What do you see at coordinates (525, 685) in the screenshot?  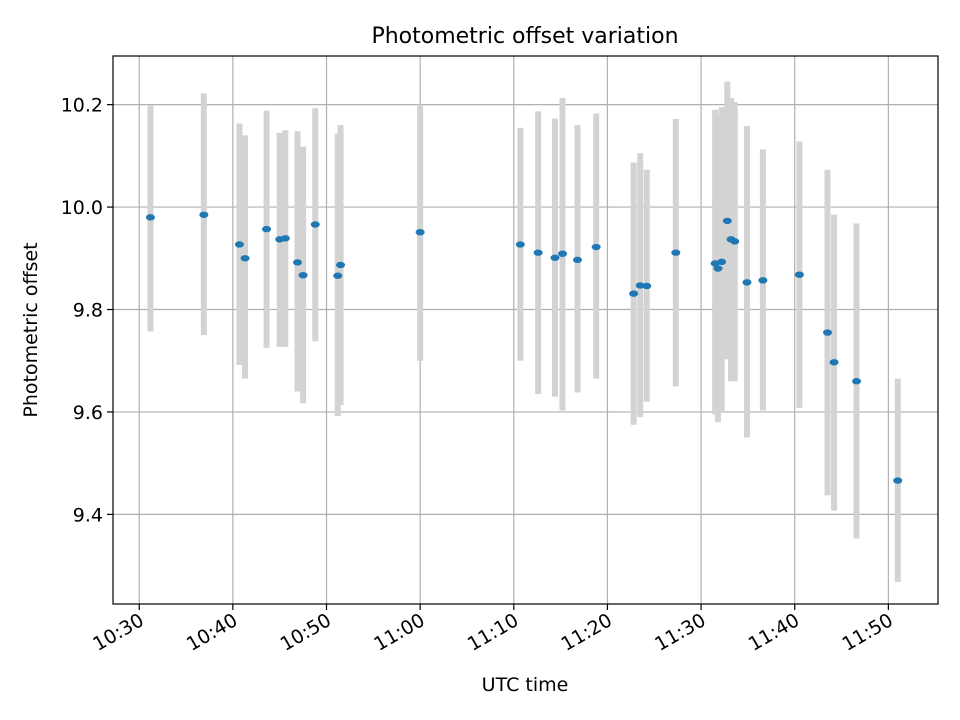 I see `x-axis-label: UTC time` at bounding box center [525, 685].